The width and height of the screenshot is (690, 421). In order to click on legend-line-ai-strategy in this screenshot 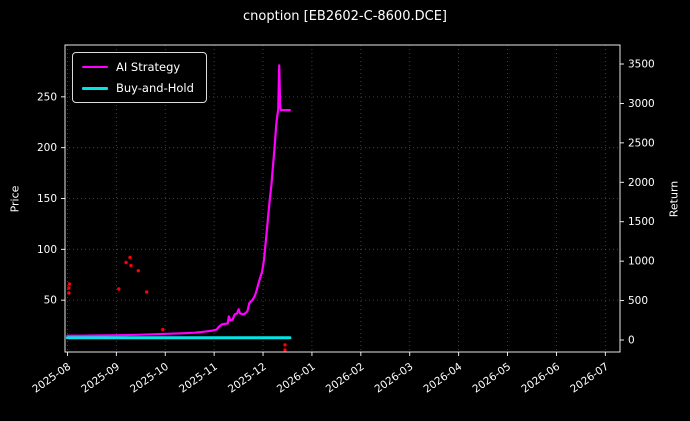, I will do `click(95, 67)`.